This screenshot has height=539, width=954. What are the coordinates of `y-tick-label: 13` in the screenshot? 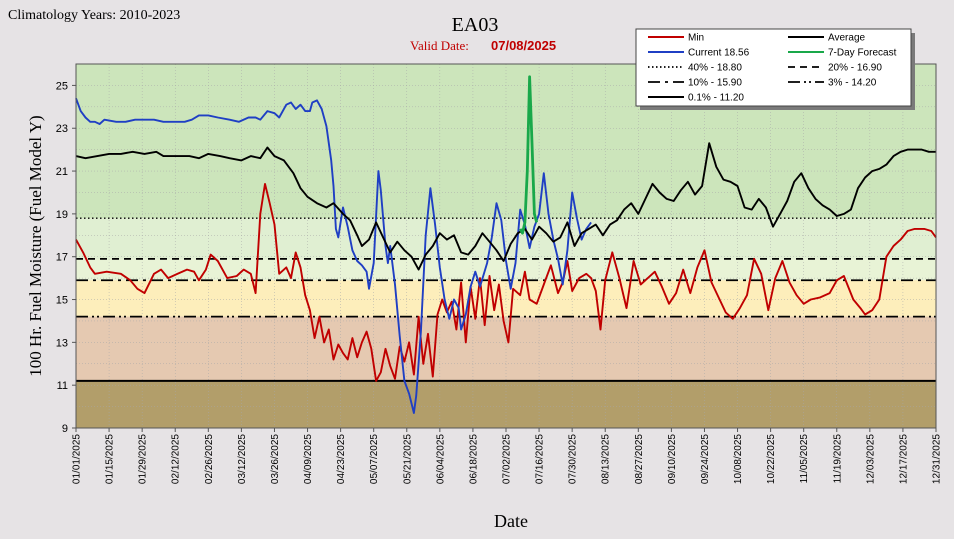 It's located at (62, 343).